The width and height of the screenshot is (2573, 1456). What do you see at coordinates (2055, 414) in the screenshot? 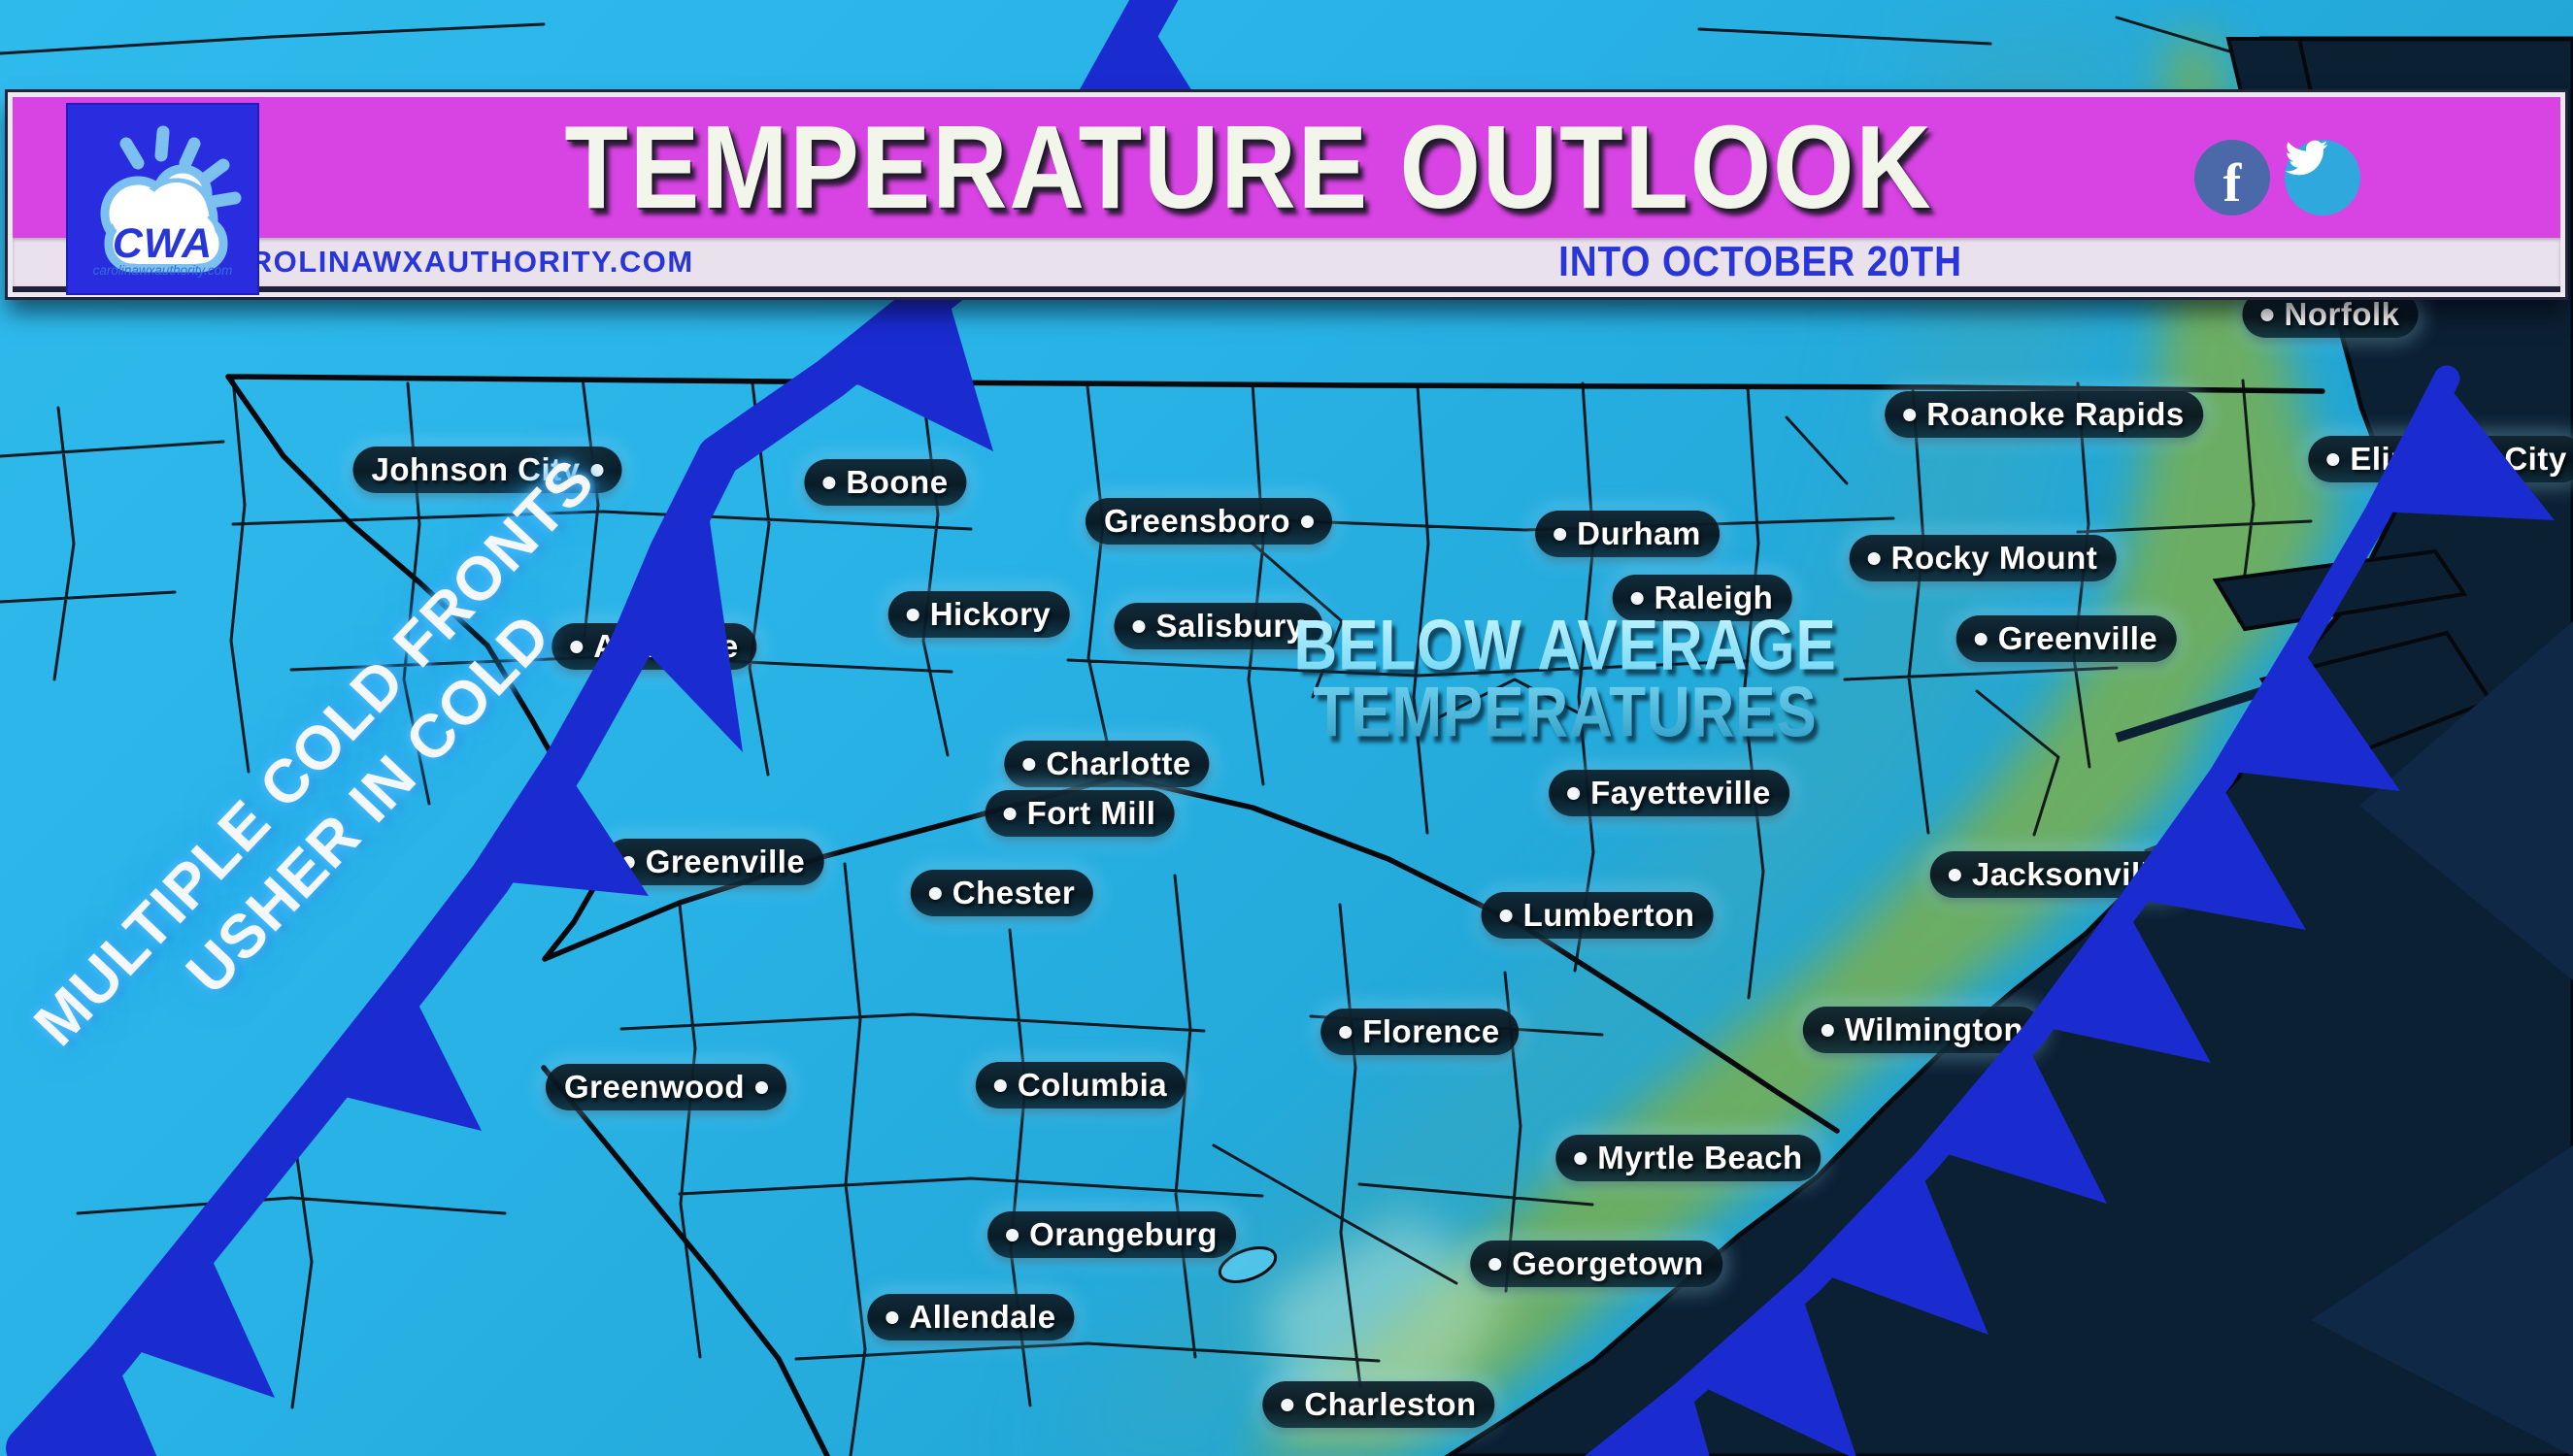
I see `city-name: Roanoke Rapids` at bounding box center [2055, 414].